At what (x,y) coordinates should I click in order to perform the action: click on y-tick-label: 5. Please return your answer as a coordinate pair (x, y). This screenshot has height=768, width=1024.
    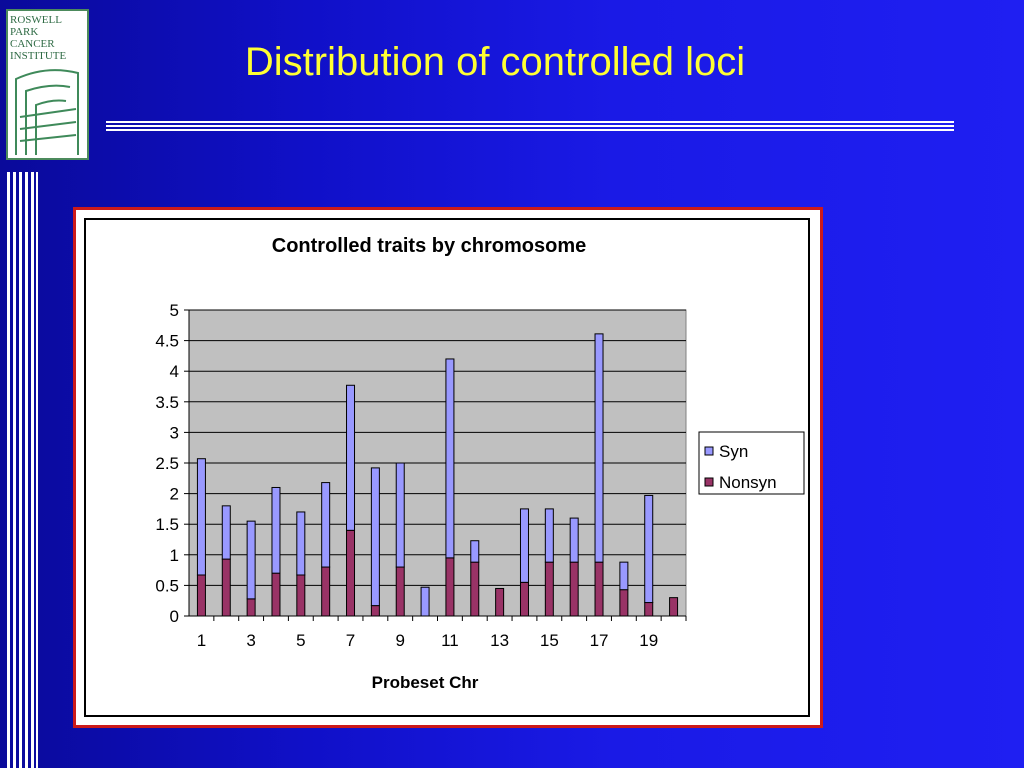
    Looking at the image, I should click on (174, 310).